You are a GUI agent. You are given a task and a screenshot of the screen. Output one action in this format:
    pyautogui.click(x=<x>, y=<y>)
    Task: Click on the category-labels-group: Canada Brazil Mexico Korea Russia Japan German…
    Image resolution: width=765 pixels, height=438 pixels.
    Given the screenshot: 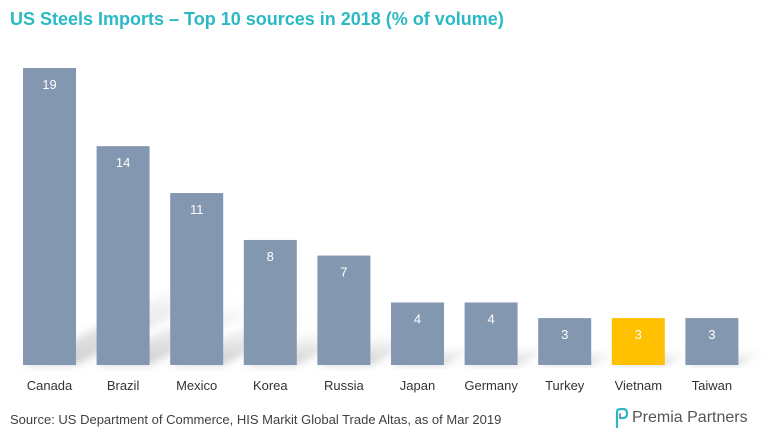 What is the action you would take?
    pyautogui.click(x=379, y=385)
    